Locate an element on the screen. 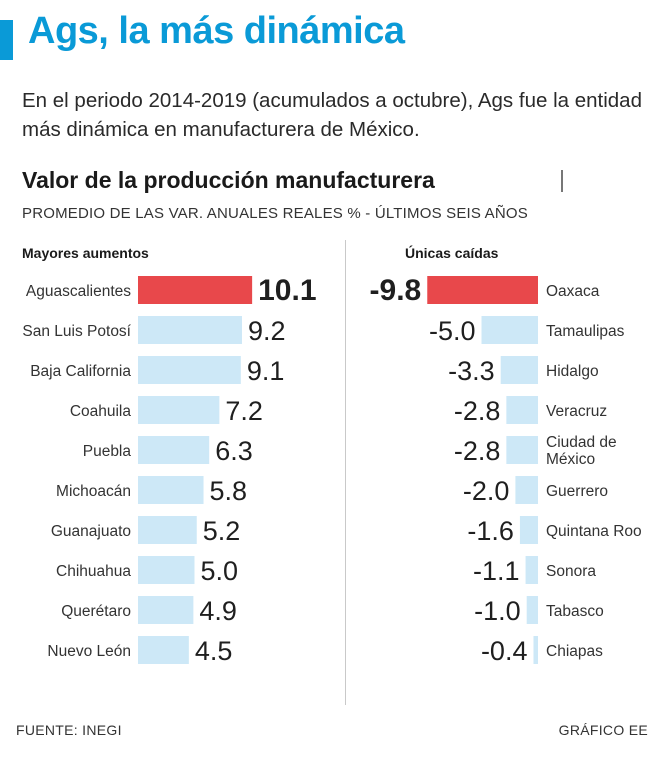 The image size is (666, 768). category-label: Tamaulipas is located at coordinates (585, 331).